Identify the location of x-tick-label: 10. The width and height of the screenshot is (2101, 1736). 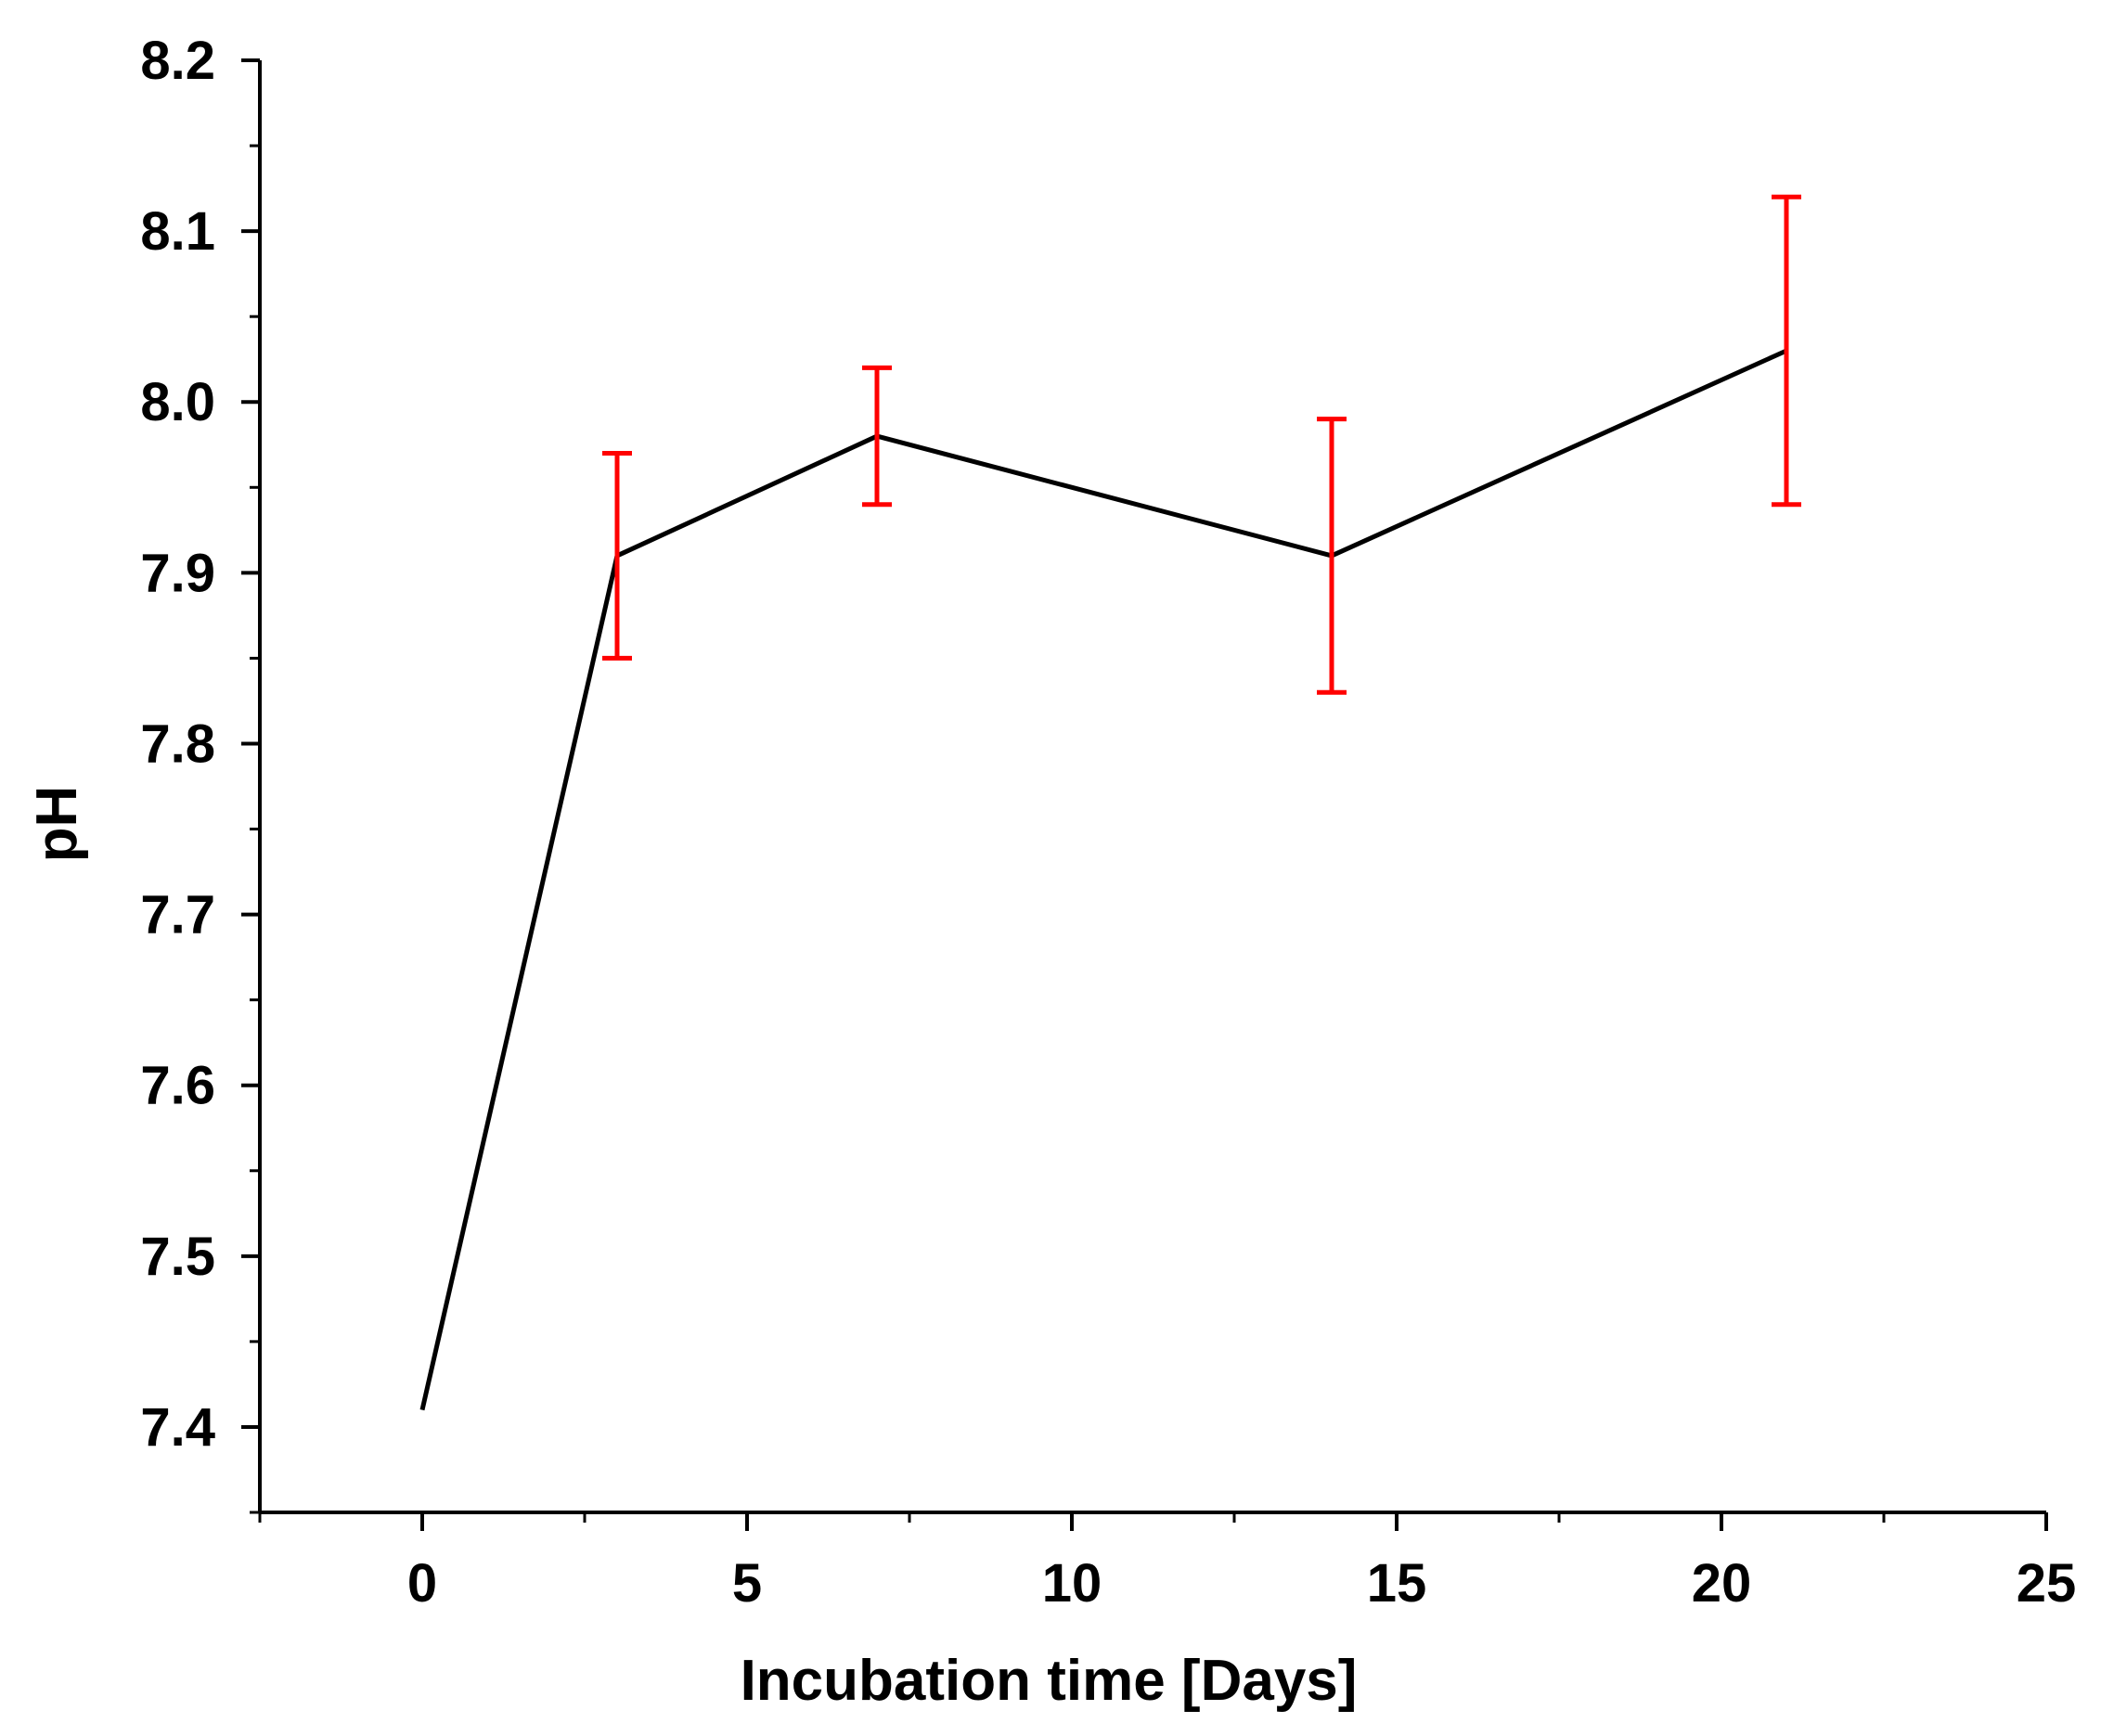
(1072, 1583).